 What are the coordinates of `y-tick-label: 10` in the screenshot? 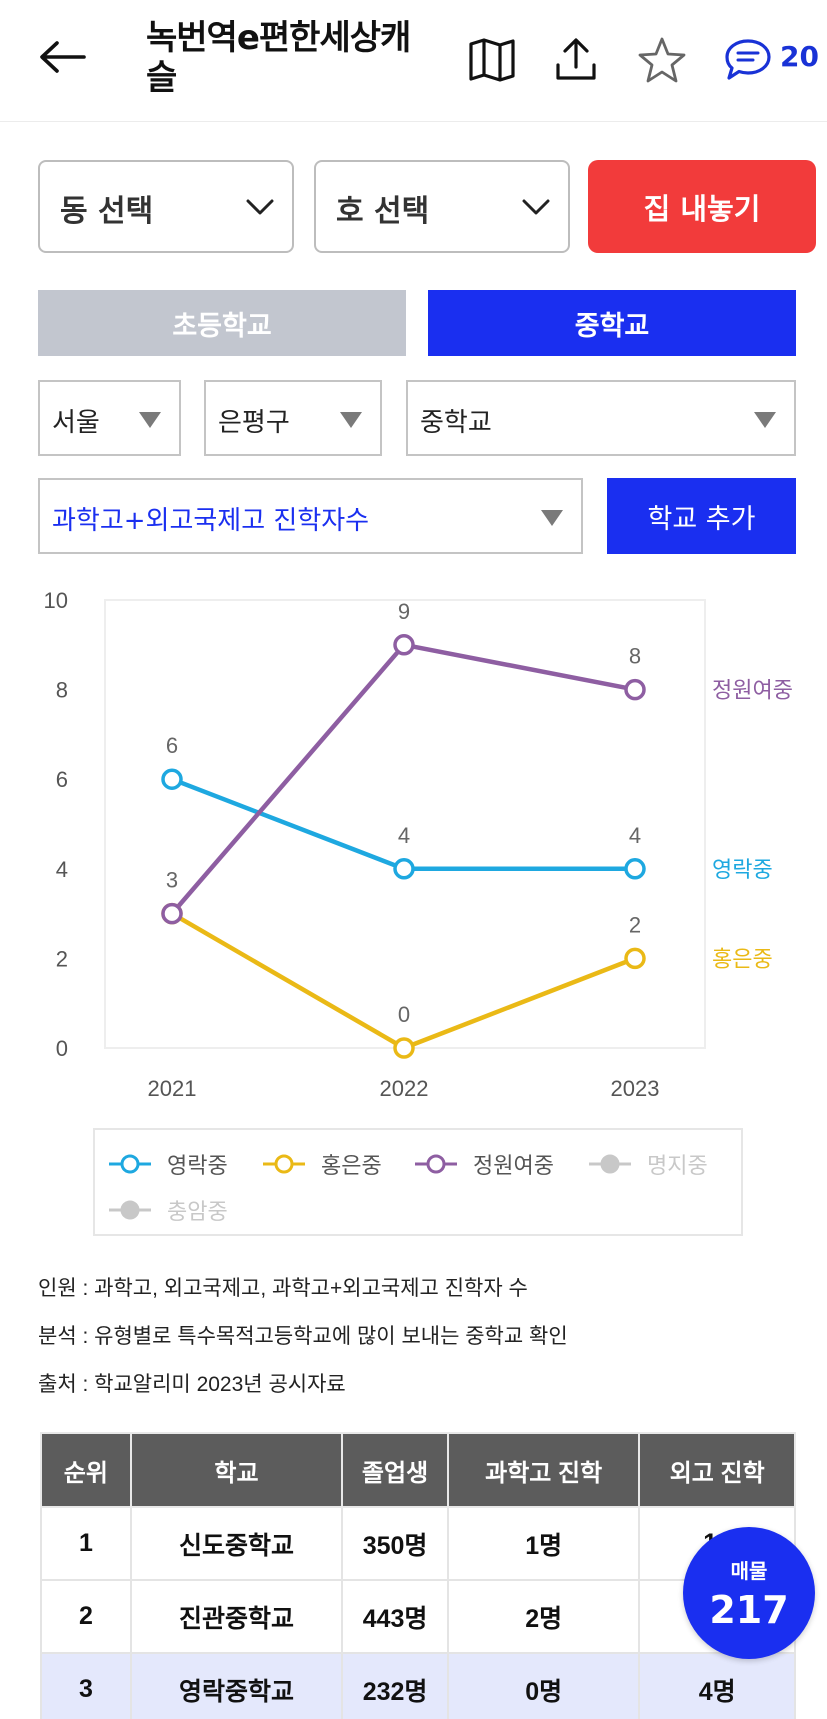 It's located at (56, 600).